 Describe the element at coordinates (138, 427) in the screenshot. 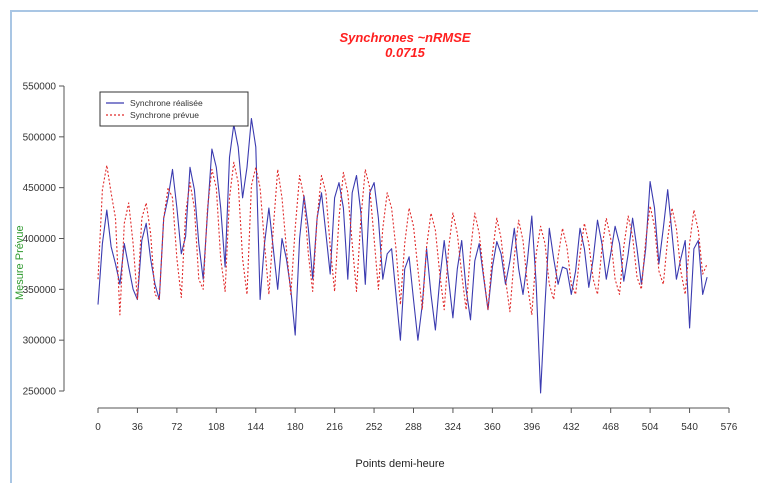

I see `x-tick-label: 36` at that location.